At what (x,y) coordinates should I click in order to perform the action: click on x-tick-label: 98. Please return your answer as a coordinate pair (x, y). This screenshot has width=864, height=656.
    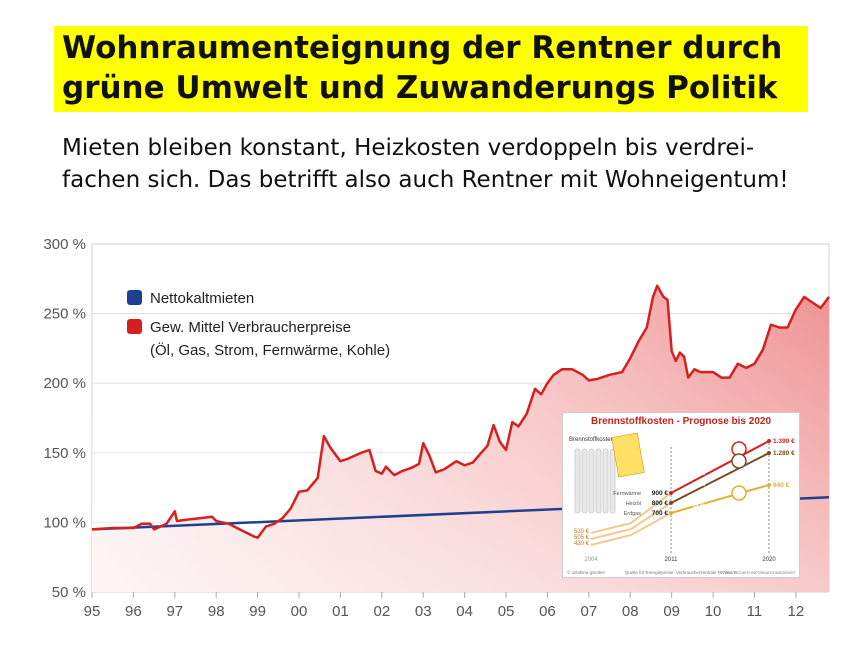
    Looking at the image, I should click on (216, 611).